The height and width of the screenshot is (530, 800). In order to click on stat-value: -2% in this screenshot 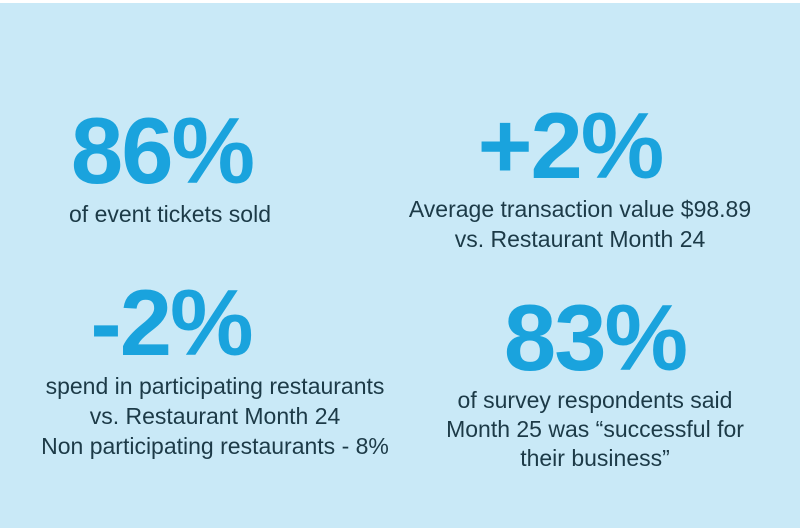, I will do `click(171, 322)`.